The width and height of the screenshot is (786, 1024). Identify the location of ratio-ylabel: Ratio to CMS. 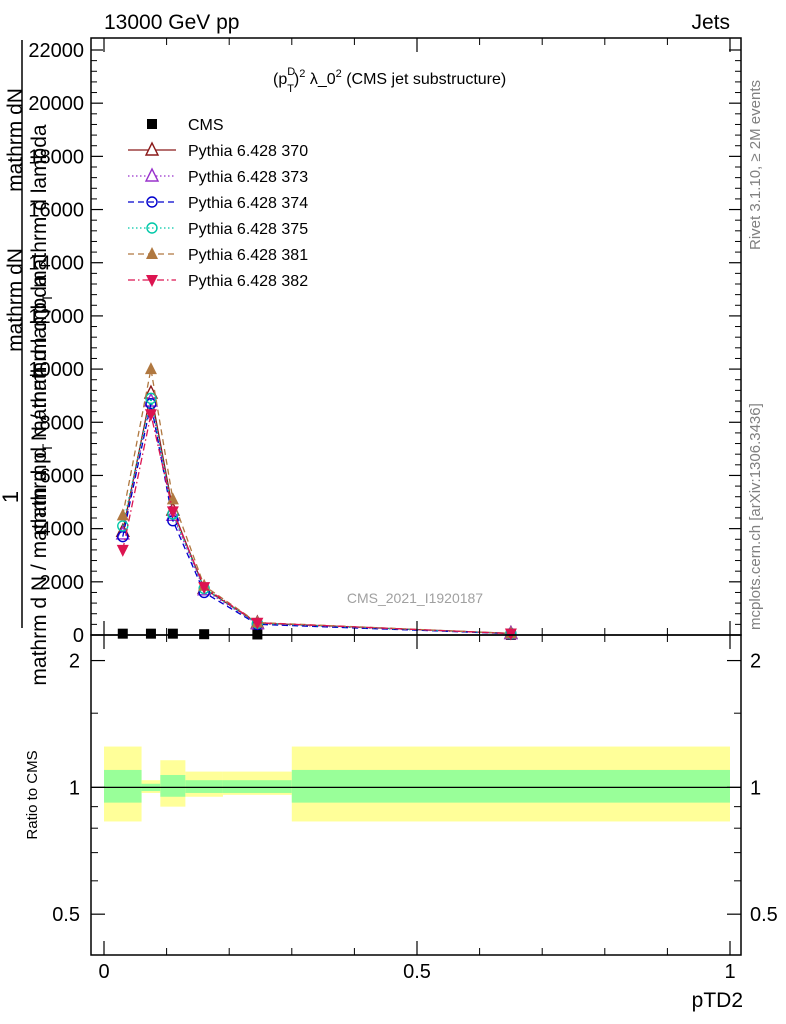
(32, 794).